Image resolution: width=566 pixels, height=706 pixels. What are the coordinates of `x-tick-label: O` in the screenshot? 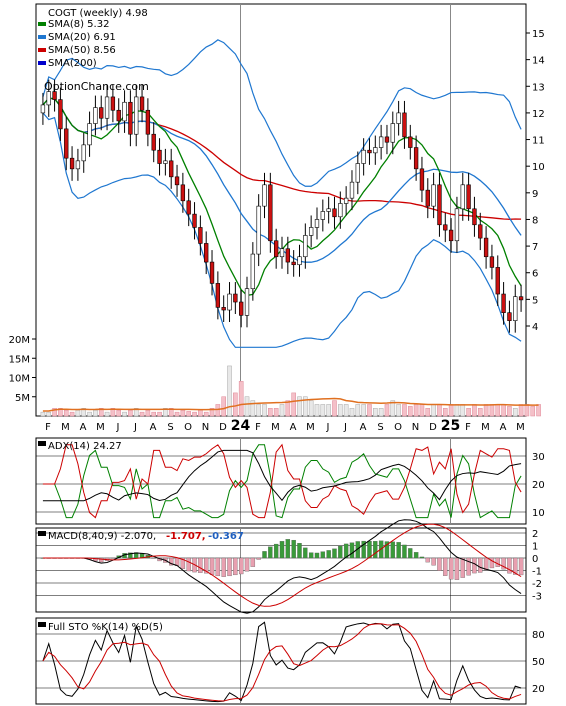 It's located at (398, 427).